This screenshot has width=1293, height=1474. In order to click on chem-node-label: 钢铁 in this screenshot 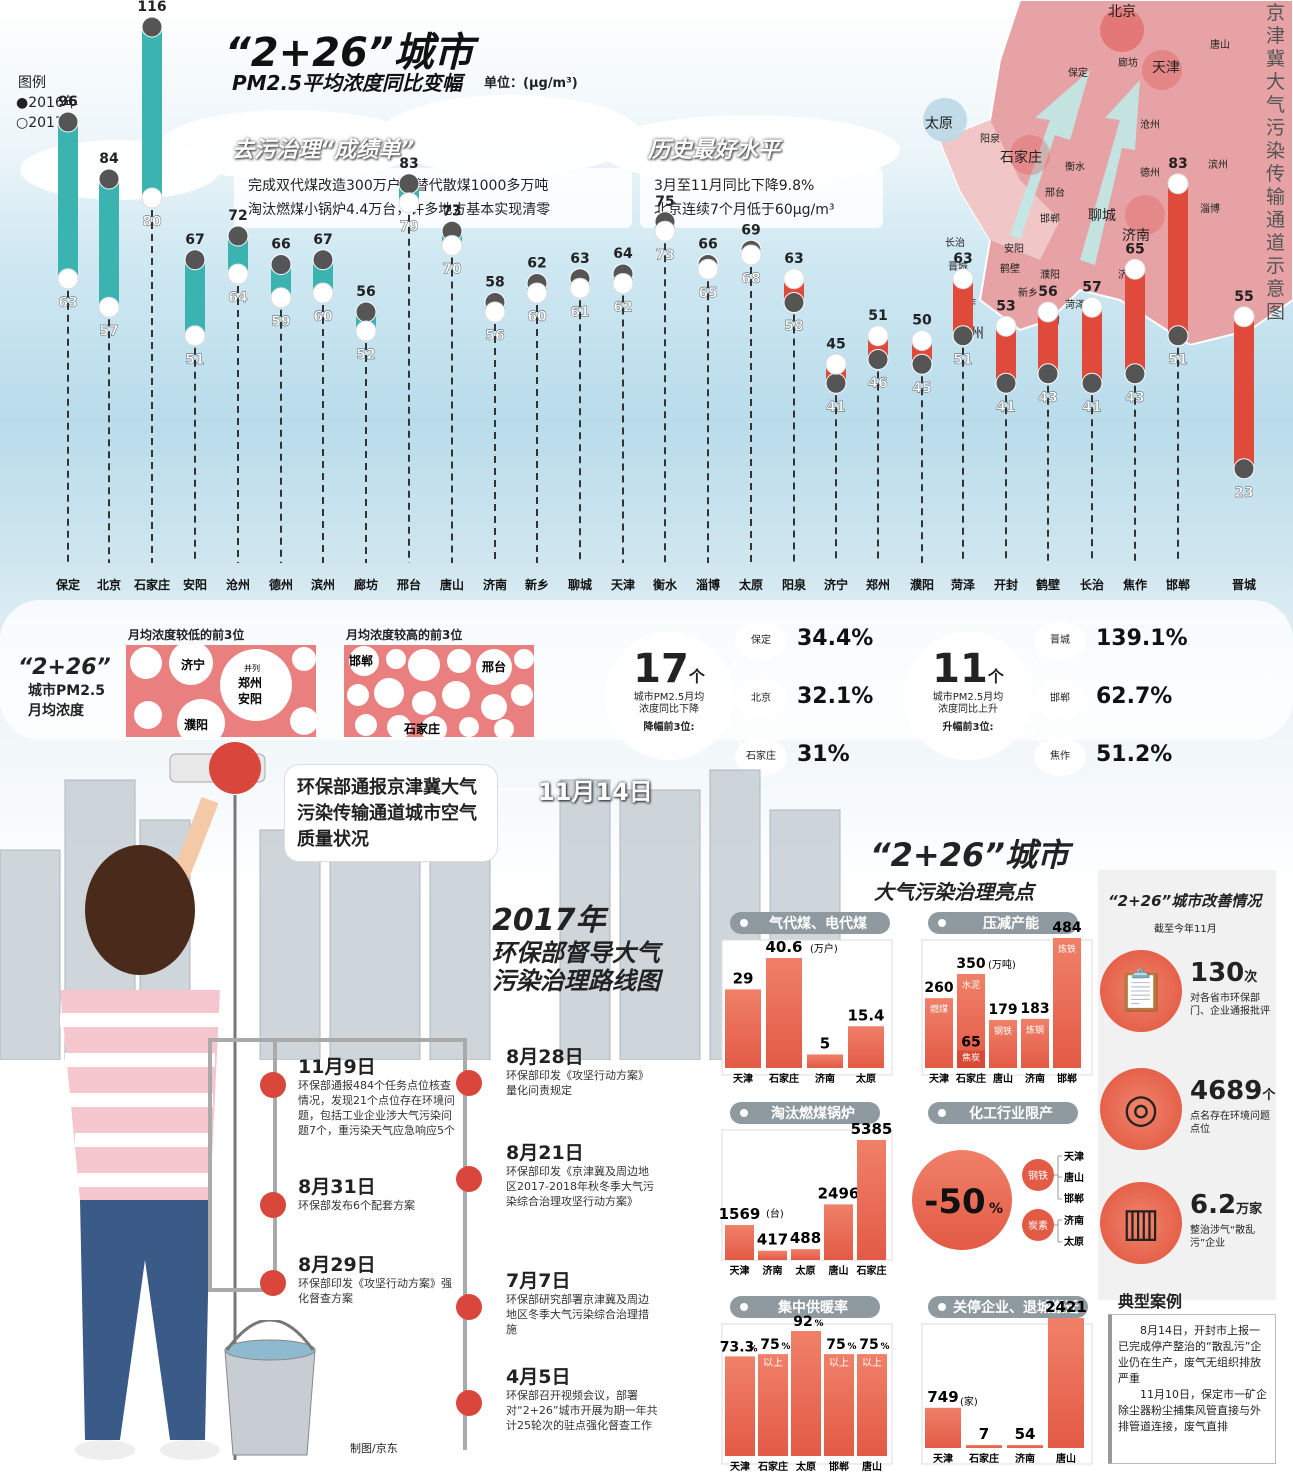, I will do `click(1038, 1175)`.